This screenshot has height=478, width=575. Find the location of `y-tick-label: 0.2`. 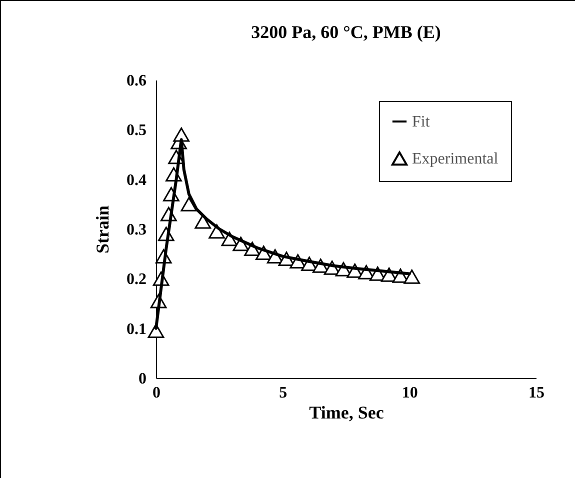

y-tick-label: 0.2 is located at coordinates (136, 279).